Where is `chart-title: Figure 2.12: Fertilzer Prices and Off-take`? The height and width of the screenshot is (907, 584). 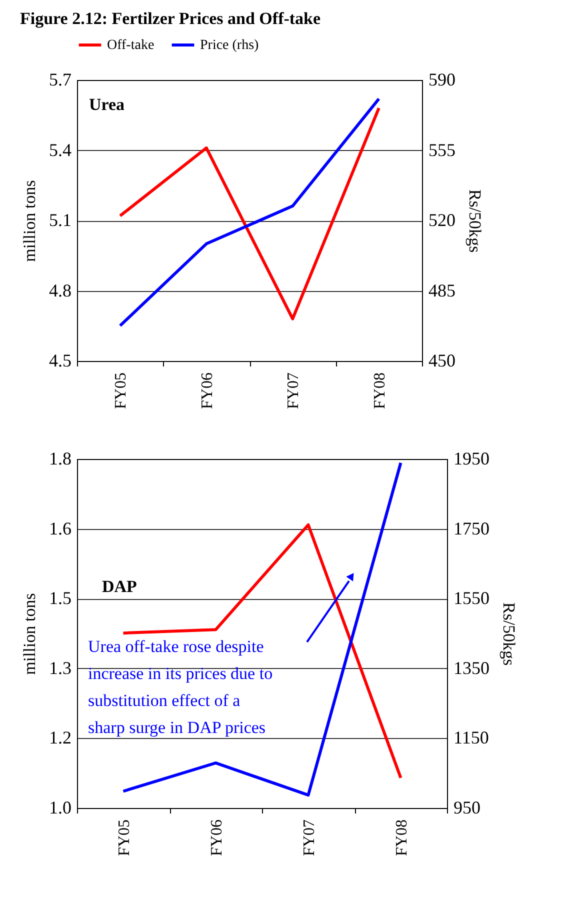 chart-title: Figure 2.12: Fertilzer Prices and Off-take is located at coordinates (171, 18).